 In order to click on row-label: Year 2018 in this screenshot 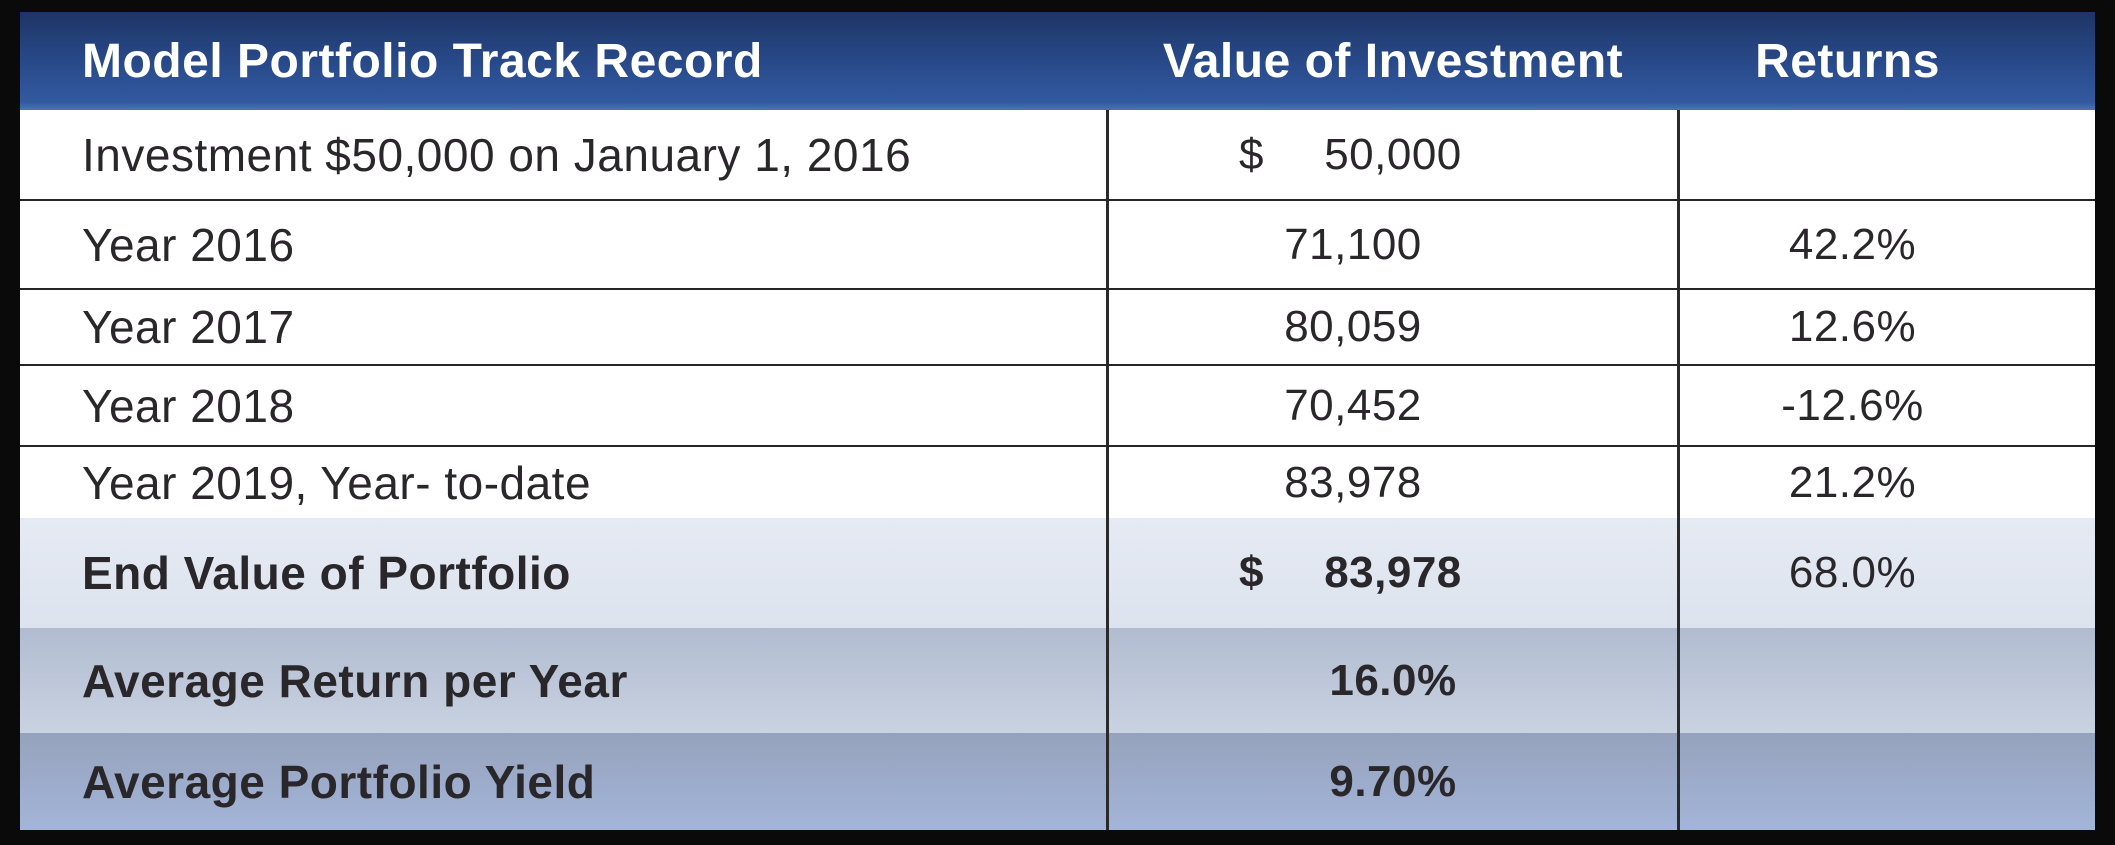, I will do `click(188, 405)`.